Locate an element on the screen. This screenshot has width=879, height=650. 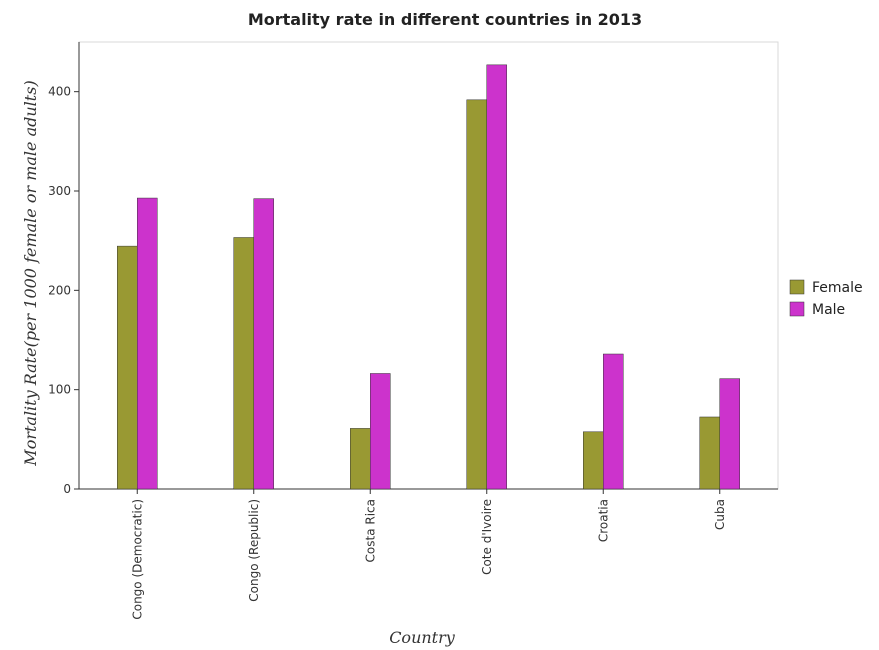
y-tick-label: 200 is located at coordinates (59, 290).